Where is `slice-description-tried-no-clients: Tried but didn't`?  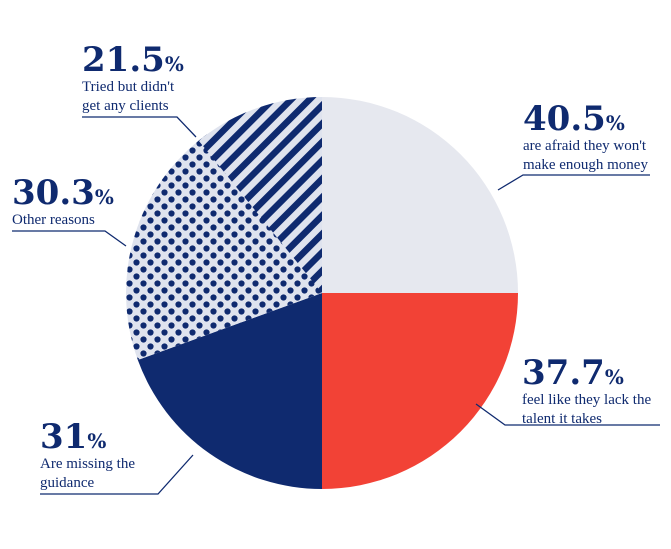 slice-description-tried-no-clients: Tried but didn't is located at coordinates (128, 87).